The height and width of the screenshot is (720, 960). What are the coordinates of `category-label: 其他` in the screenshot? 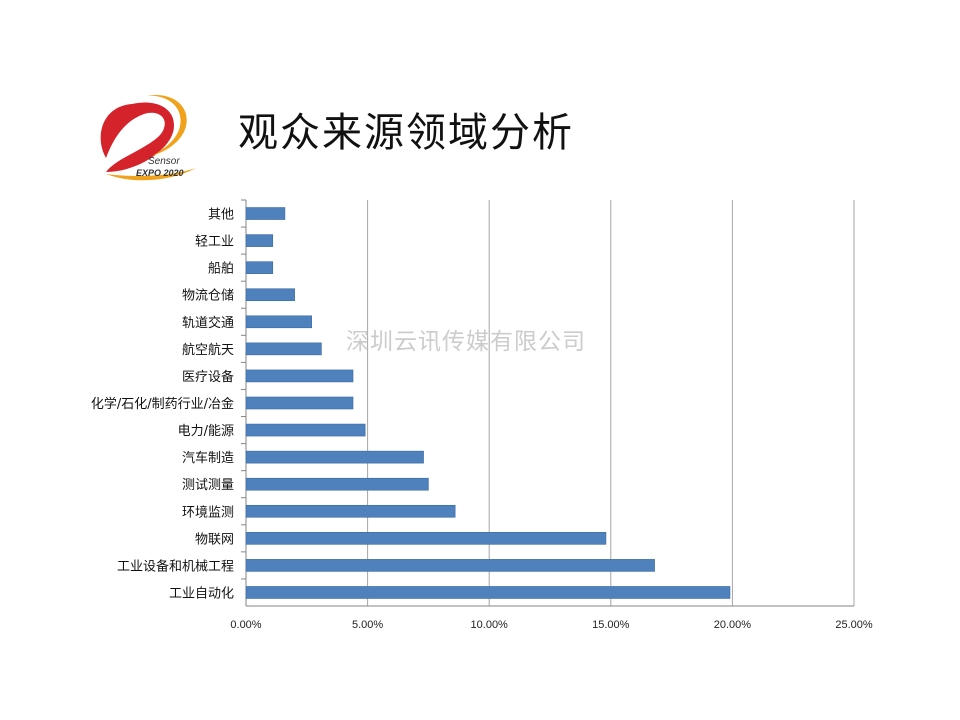 It's located at (221, 215).